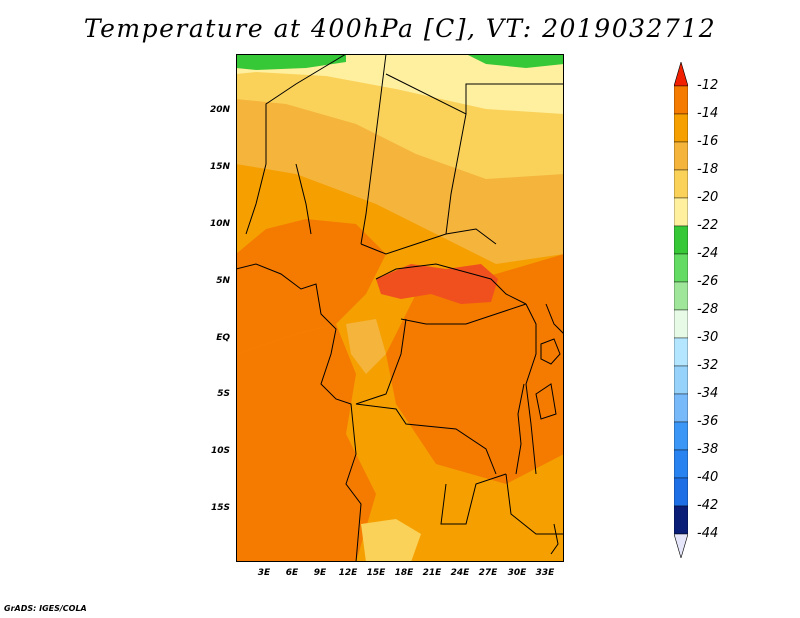 Image resolution: width=800 pixels, height=618 pixels. I want to click on colorbar-bottom-arrow, so click(681, 545).